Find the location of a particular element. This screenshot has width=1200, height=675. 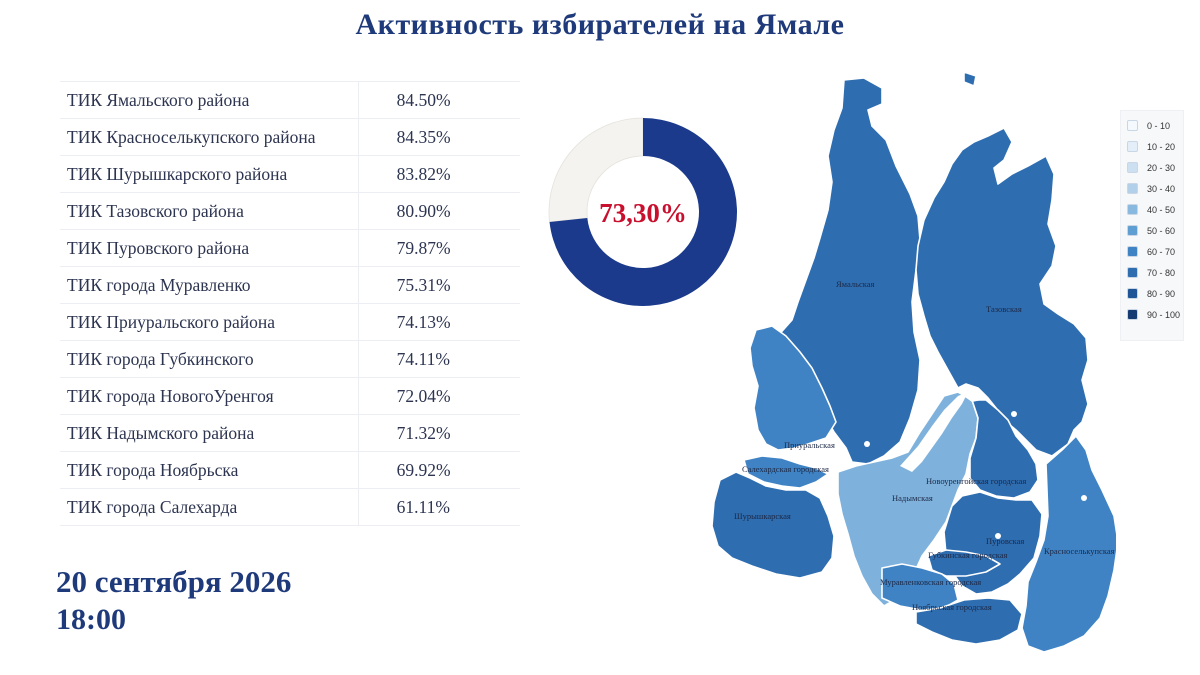

legend-item: 50 - 60 is located at coordinates (1152, 230).